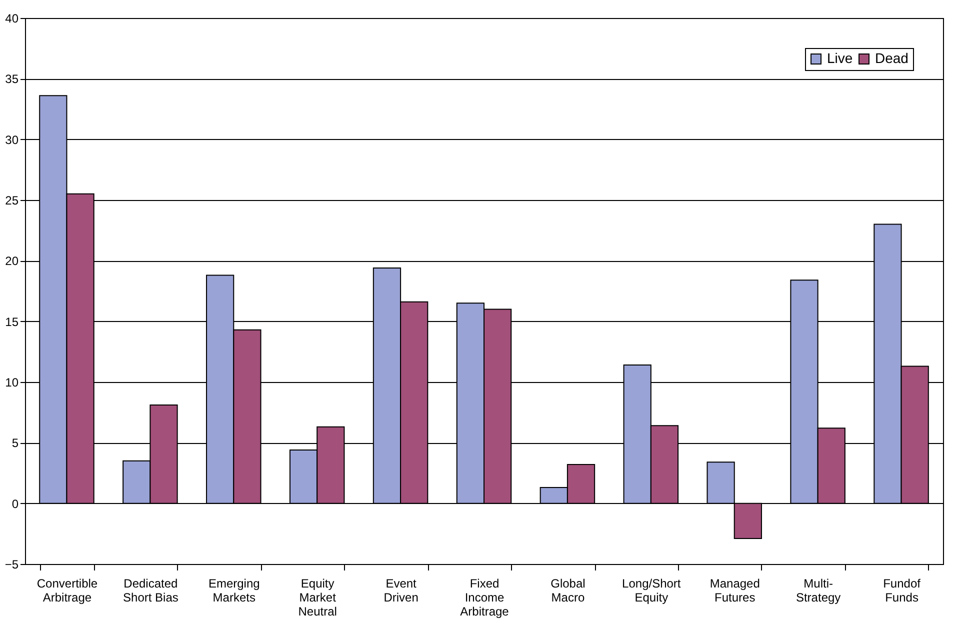  Describe the element at coordinates (150, 590) in the screenshot. I see `x-tick-label: Dedicated Short Bias` at that location.